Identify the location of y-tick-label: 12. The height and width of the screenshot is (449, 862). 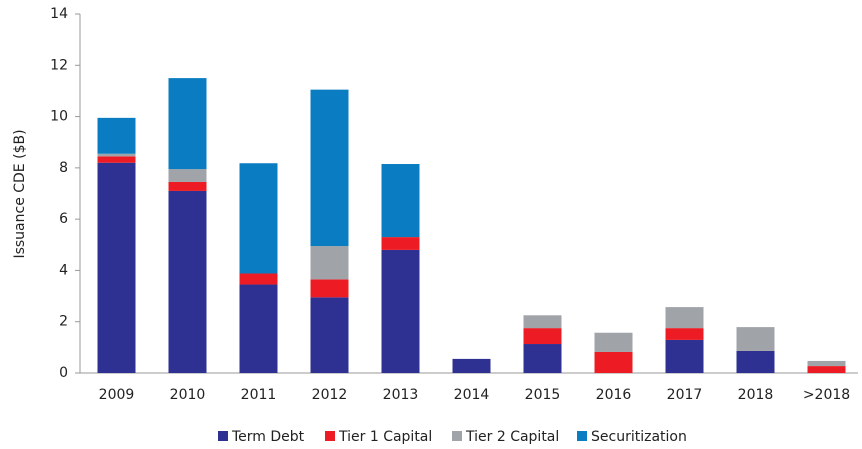
(59, 65).